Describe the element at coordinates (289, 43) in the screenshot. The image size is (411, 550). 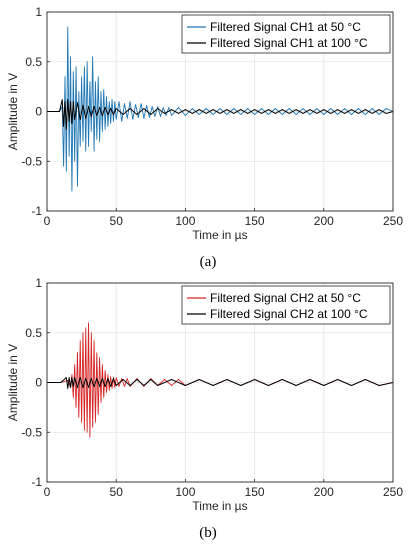
I see `legend-entry-2: Filtered Signal CH1 at 100 °C` at that location.